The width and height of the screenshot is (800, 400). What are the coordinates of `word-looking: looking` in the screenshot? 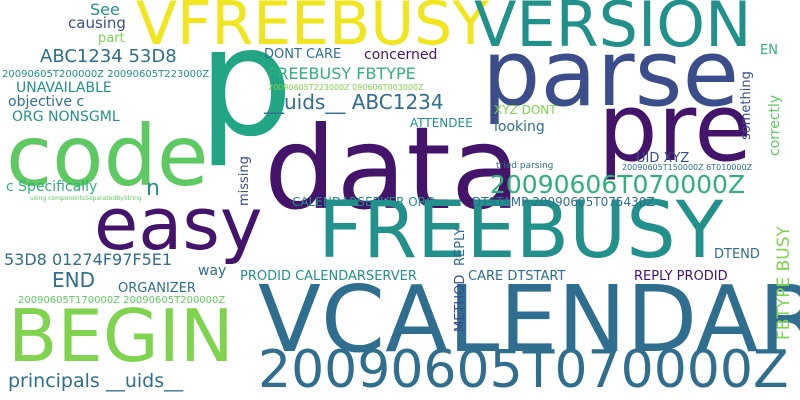 It's located at (519, 127).